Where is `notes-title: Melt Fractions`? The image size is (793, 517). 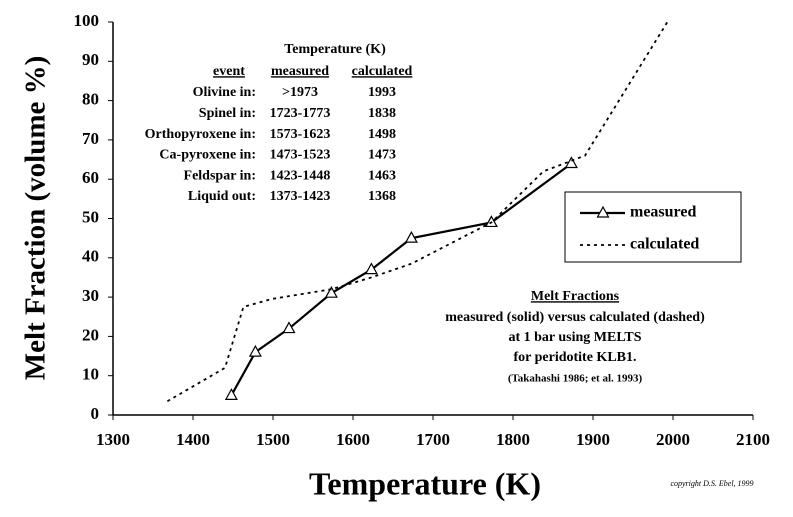 notes-title: Melt Fractions is located at coordinates (575, 296).